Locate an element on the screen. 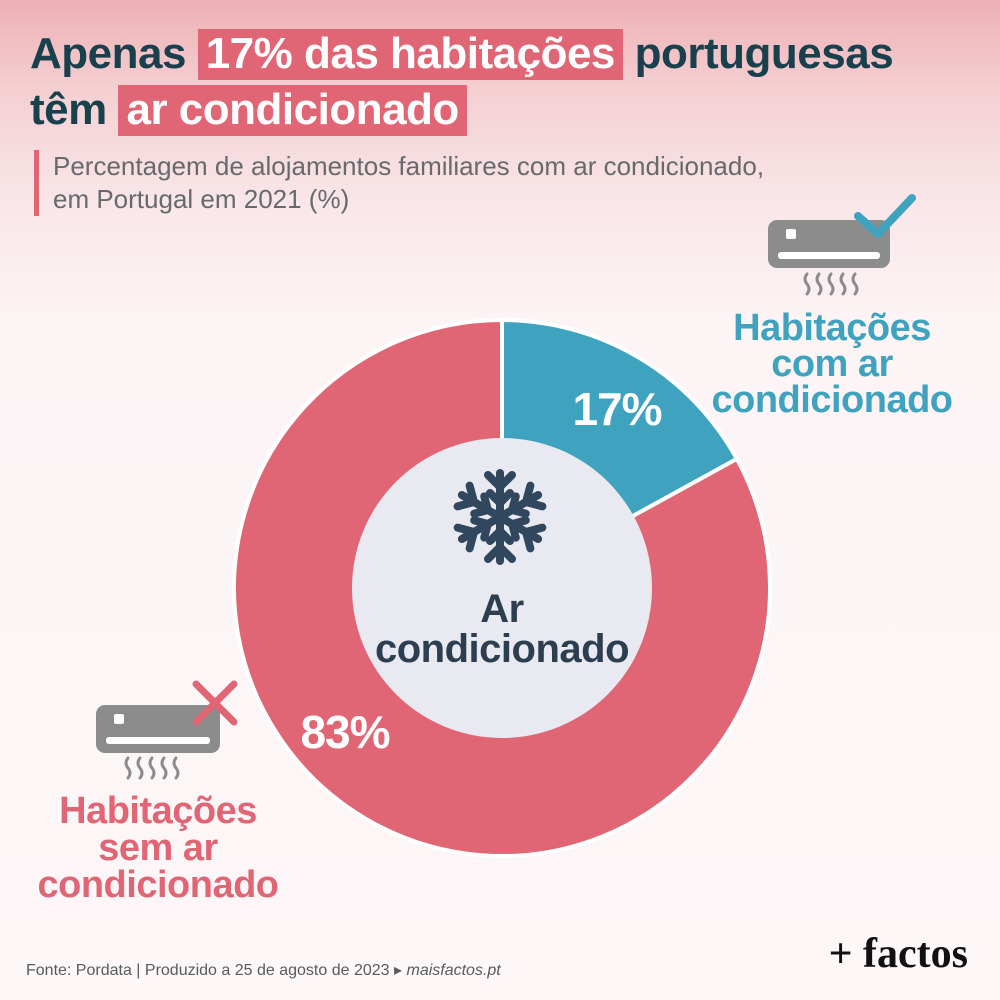  legend-label-without-ac-line-3: condicionado is located at coordinates (158, 885).